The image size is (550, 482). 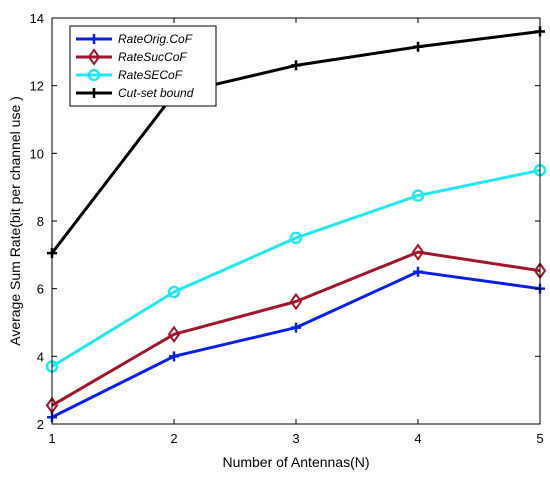 I want to click on y-tick-label: 2, so click(x=40, y=424).